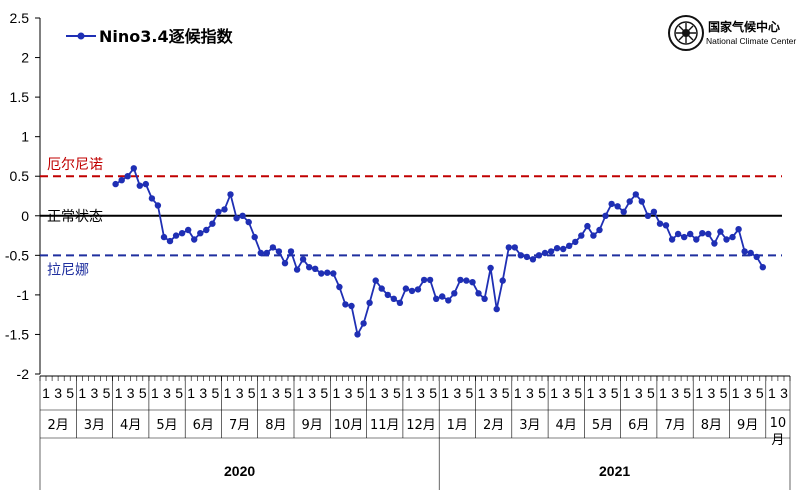 The image size is (800, 495). Describe the element at coordinates (566, 425) in the screenshot. I see `month-label: 4月` at that location.